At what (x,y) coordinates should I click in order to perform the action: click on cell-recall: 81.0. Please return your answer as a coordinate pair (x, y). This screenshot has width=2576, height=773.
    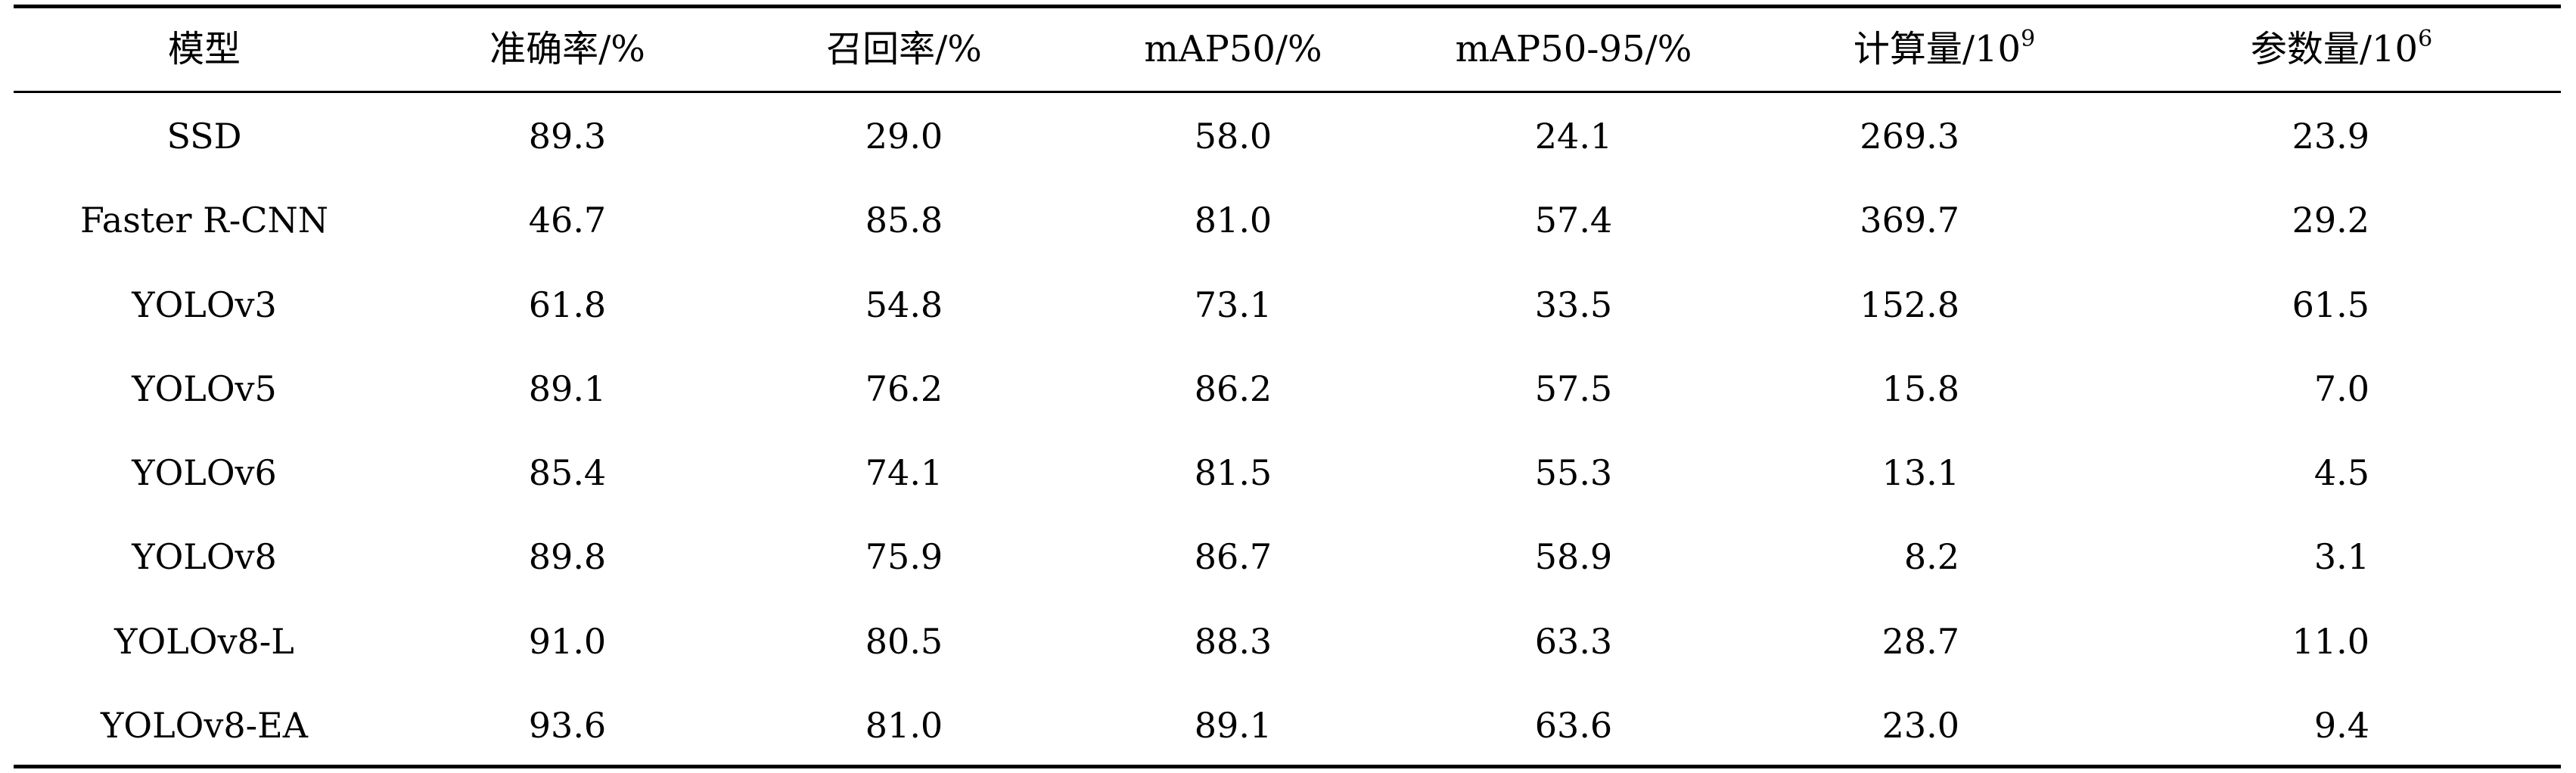
    Looking at the image, I should click on (904, 725).